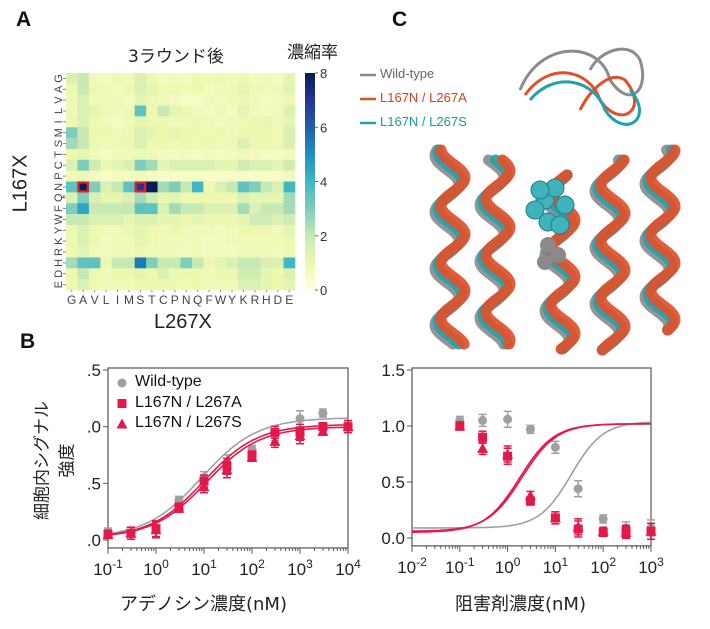 This screenshot has width=710, height=629. I want to click on heatmap-col-label: D, so click(277, 300).